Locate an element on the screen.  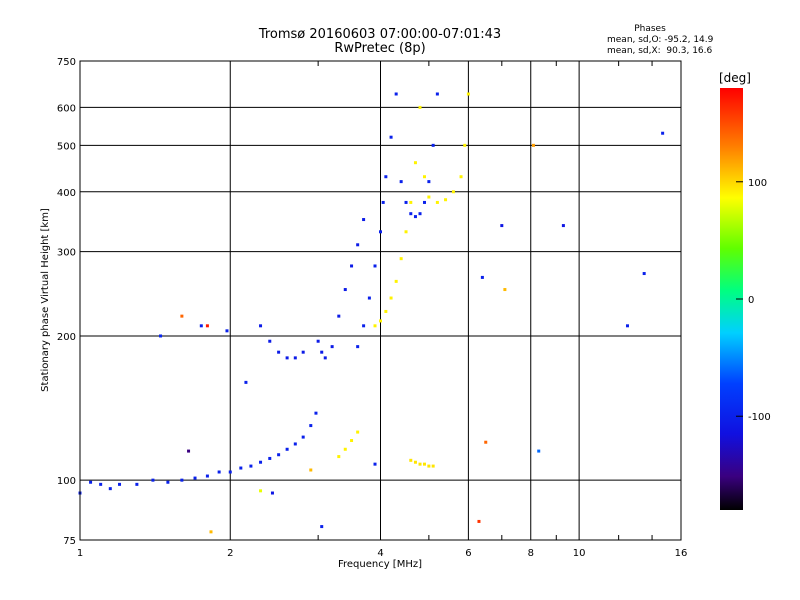
colorbar is located at coordinates (731, 299).